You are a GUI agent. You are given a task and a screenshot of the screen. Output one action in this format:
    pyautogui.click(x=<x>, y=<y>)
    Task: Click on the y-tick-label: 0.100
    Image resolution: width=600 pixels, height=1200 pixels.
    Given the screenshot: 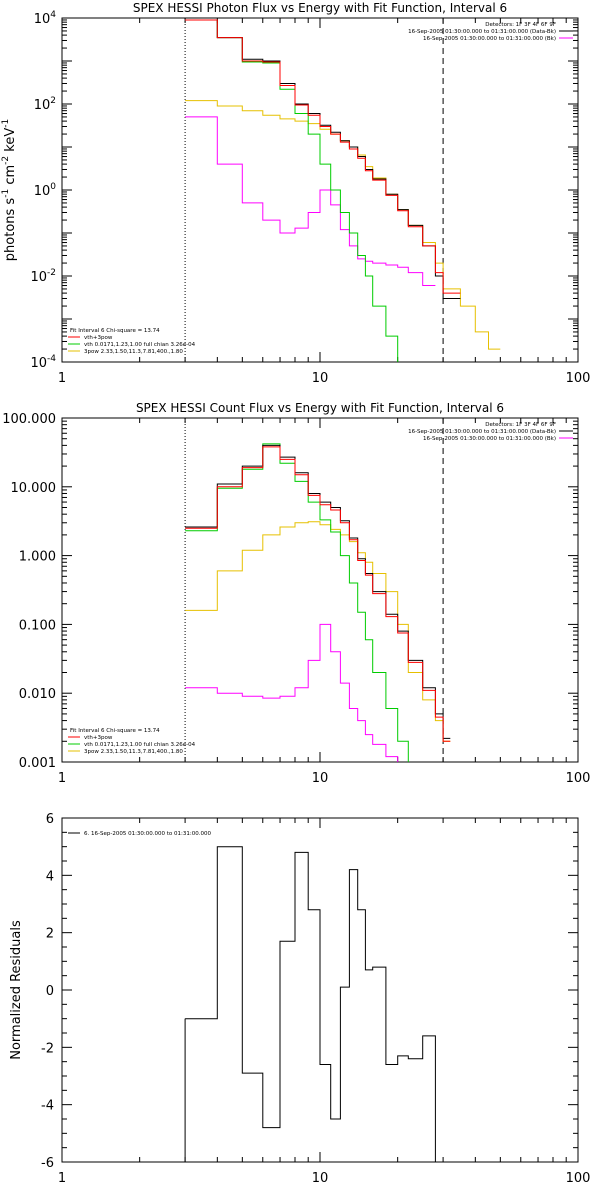 What is the action you would take?
    pyautogui.click(x=37, y=625)
    